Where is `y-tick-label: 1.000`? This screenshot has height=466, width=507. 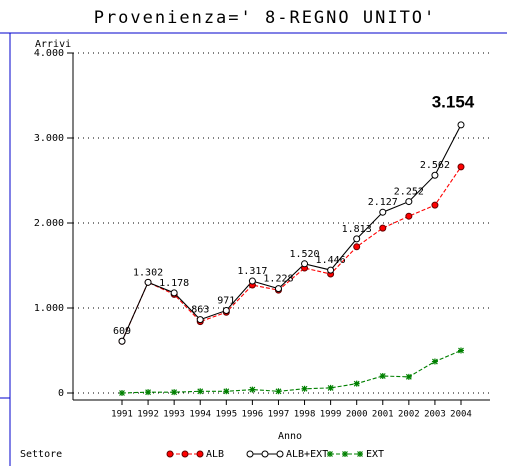 y-tick-label: 1.000 is located at coordinates (49, 308).